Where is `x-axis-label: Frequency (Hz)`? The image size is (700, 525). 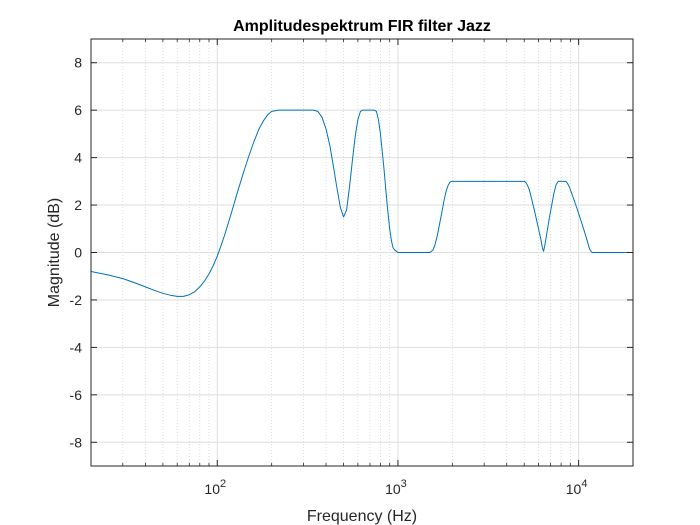 x-axis-label: Frequency (Hz) is located at coordinates (362, 516).